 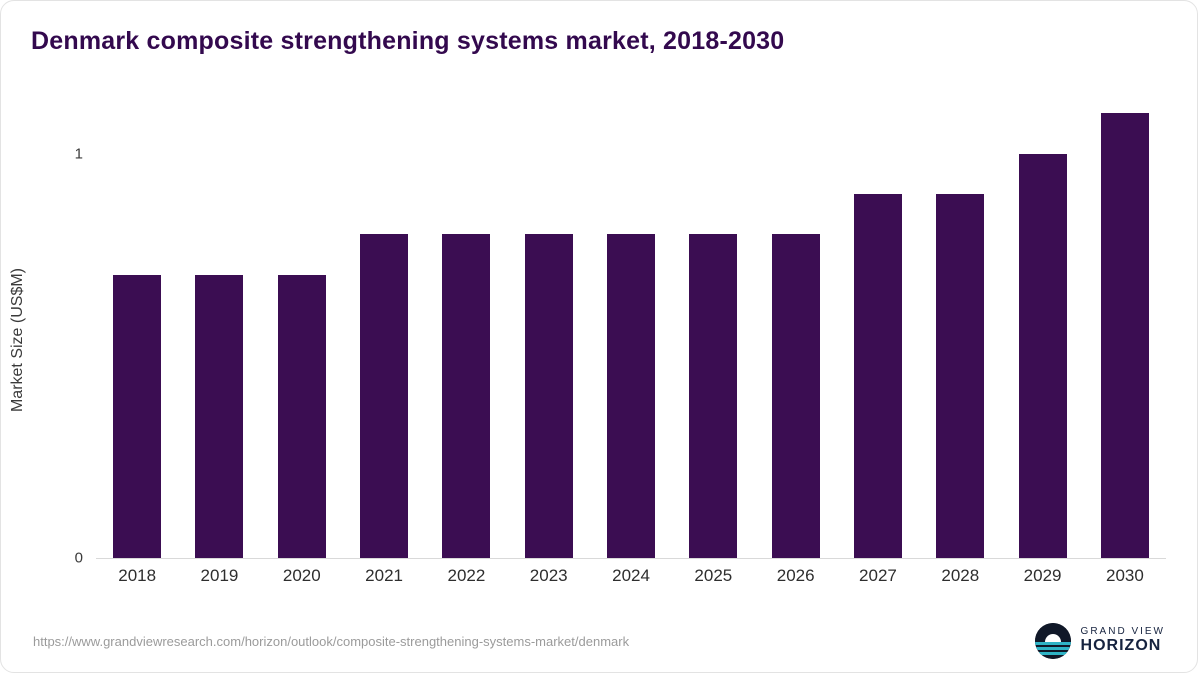 I want to click on bar-2020, so click(x=301, y=416).